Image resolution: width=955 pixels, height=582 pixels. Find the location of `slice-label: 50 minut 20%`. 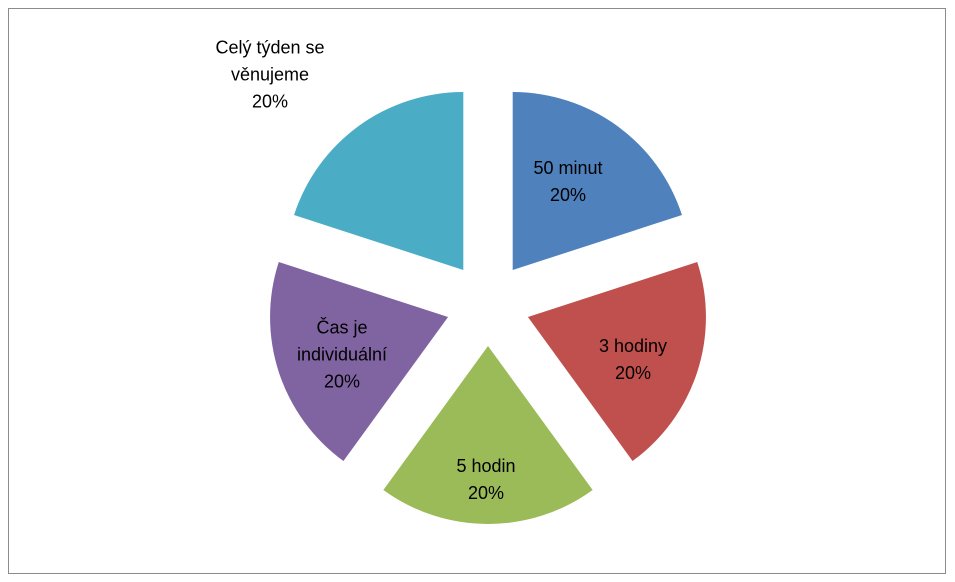

slice-label: 50 minut 20% is located at coordinates (568, 182).